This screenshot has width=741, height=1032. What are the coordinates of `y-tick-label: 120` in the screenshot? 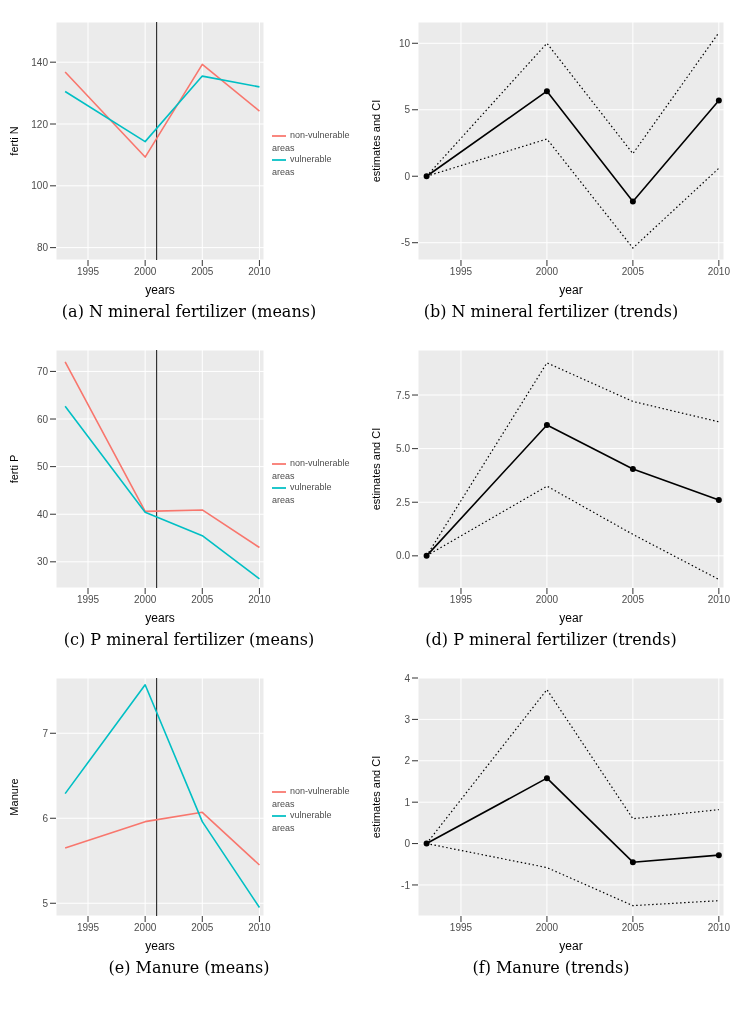 It's located at (40, 124).